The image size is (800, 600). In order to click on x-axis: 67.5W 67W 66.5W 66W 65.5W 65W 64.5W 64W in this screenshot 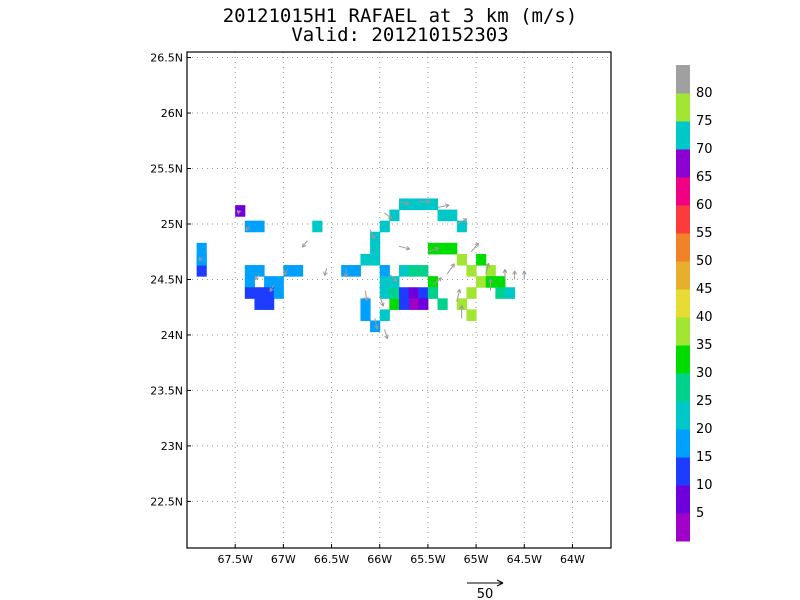, I will do `click(401, 555)`.